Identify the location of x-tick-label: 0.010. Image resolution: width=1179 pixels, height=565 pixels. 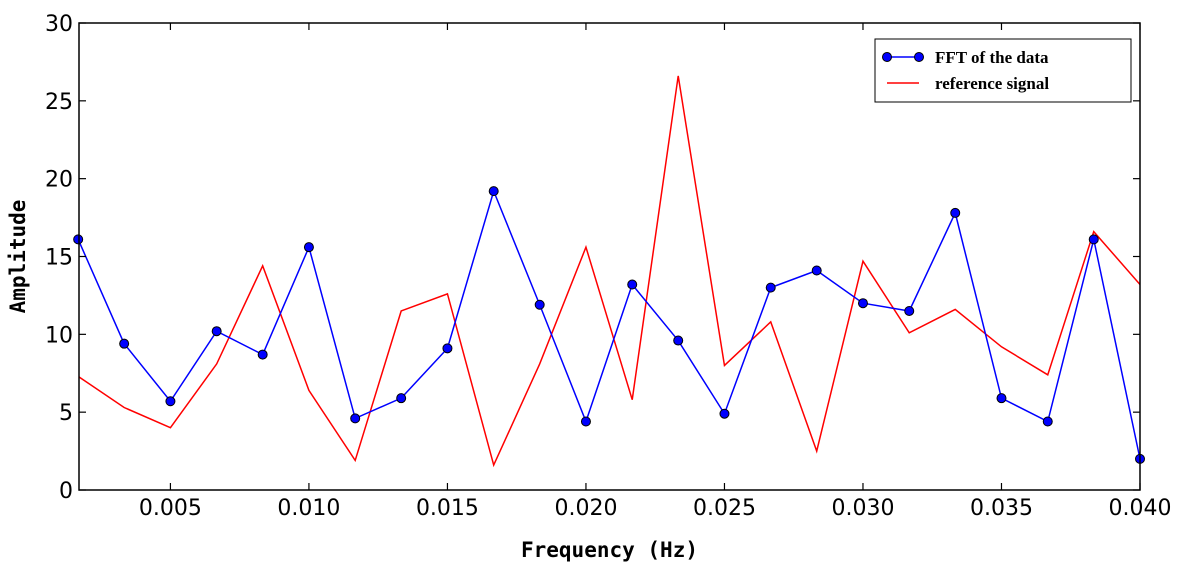
(308, 508).